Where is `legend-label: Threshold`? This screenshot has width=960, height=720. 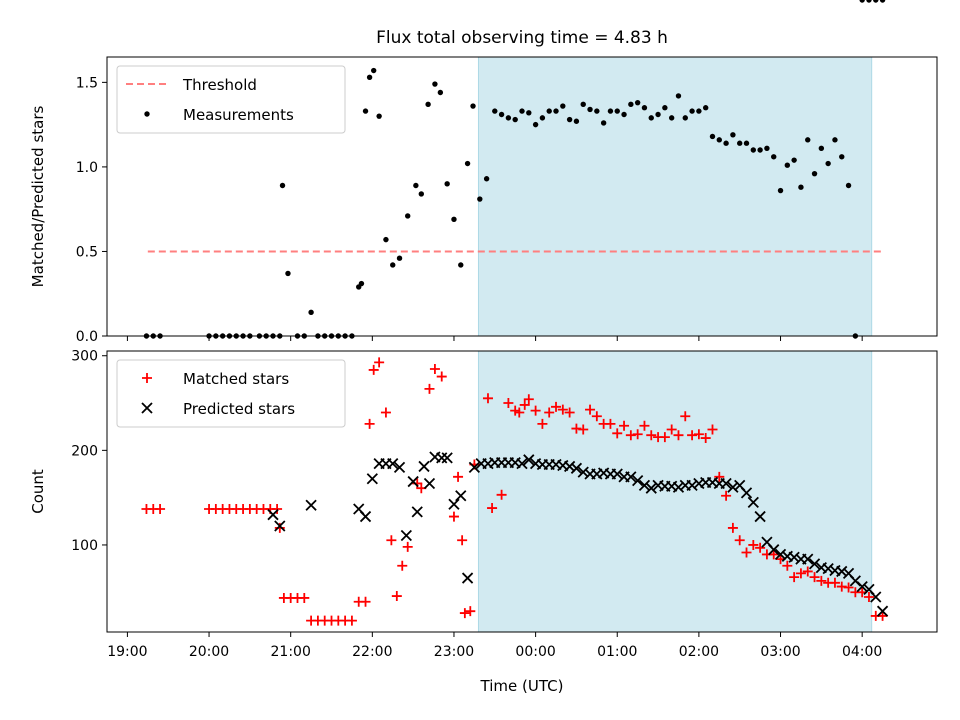
legend-label: Threshold is located at coordinates (219, 85).